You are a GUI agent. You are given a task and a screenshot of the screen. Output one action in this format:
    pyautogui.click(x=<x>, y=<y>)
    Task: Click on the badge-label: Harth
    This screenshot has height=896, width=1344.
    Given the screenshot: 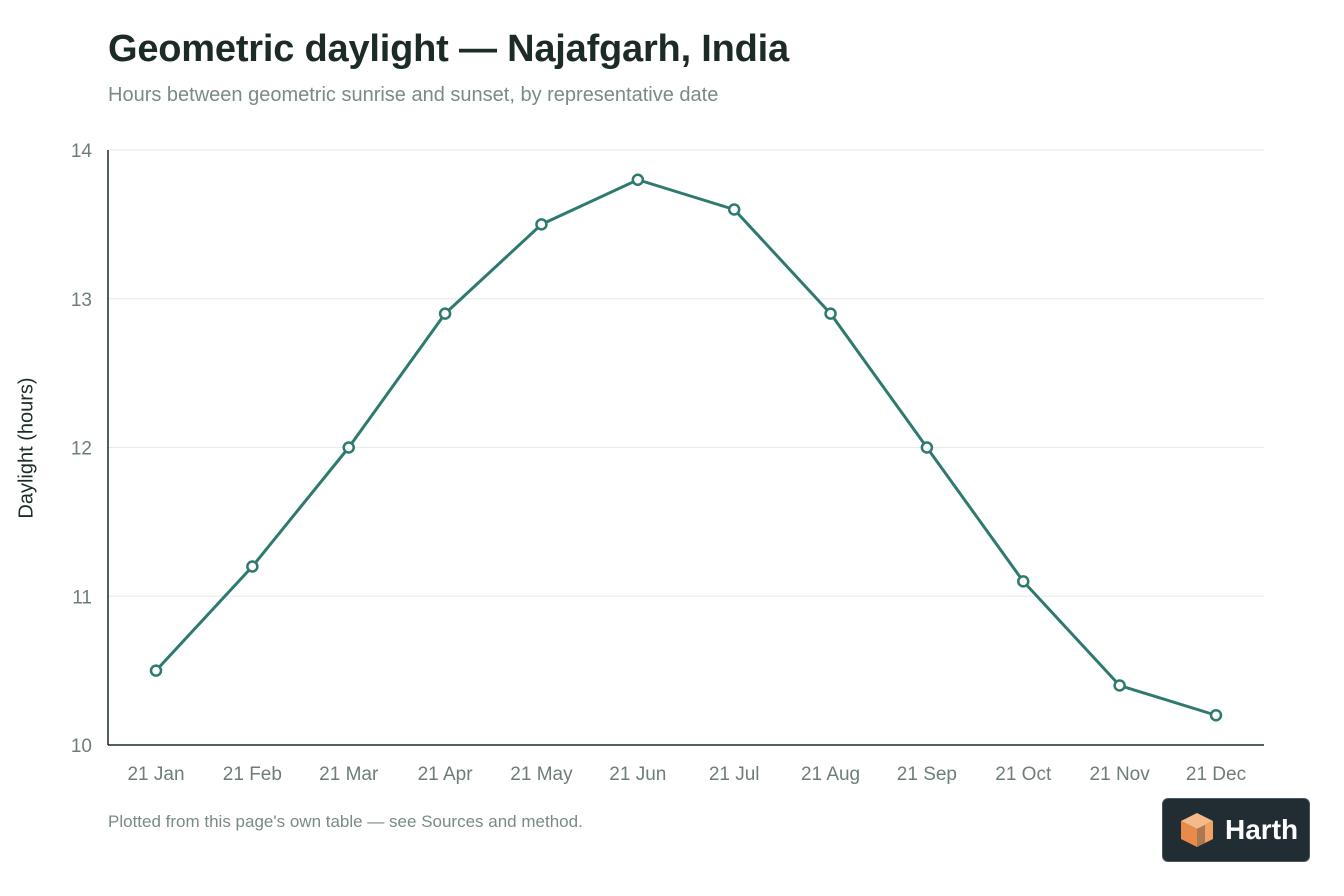 What is the action you would take?
    pyautogui.click(x=1262, y=829)
    